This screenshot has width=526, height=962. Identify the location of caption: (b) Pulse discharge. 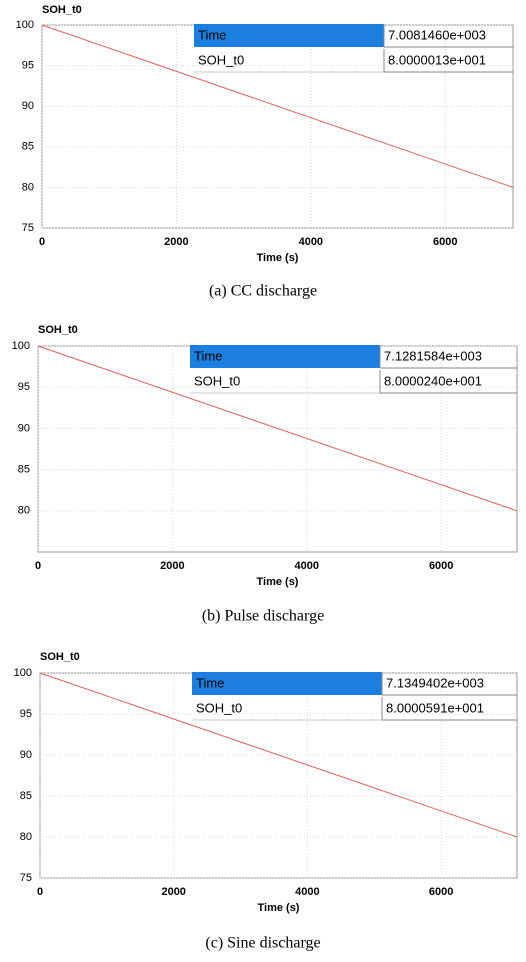
(263, 616).